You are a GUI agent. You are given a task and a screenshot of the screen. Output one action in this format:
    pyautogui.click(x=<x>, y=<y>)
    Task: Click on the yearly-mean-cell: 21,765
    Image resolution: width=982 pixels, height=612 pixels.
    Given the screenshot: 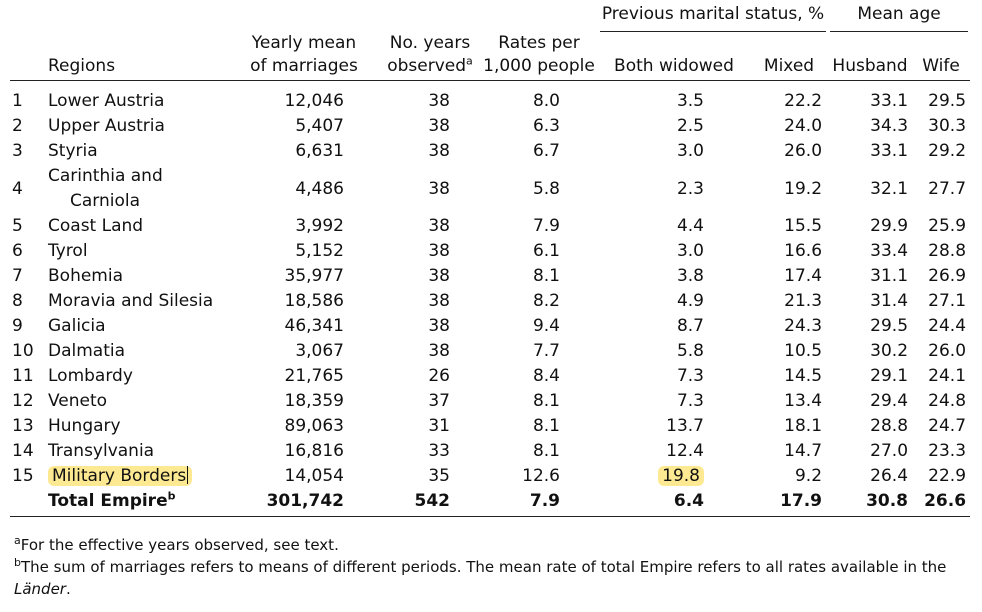 What is the action you would take?
    pyautogui.click(x=314, y=376)
    